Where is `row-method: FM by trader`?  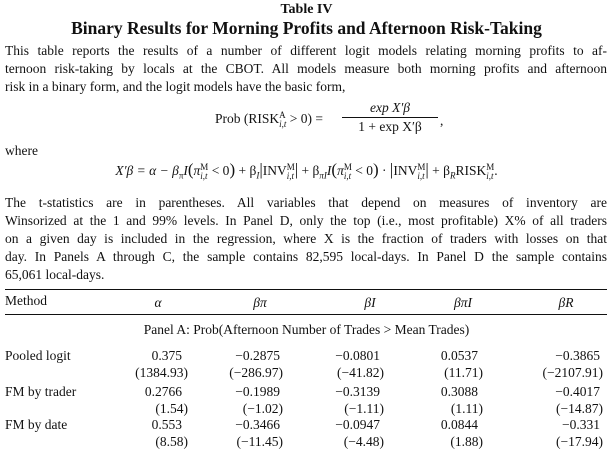
row-method: FM by trader is located at coordinates (41, 391).